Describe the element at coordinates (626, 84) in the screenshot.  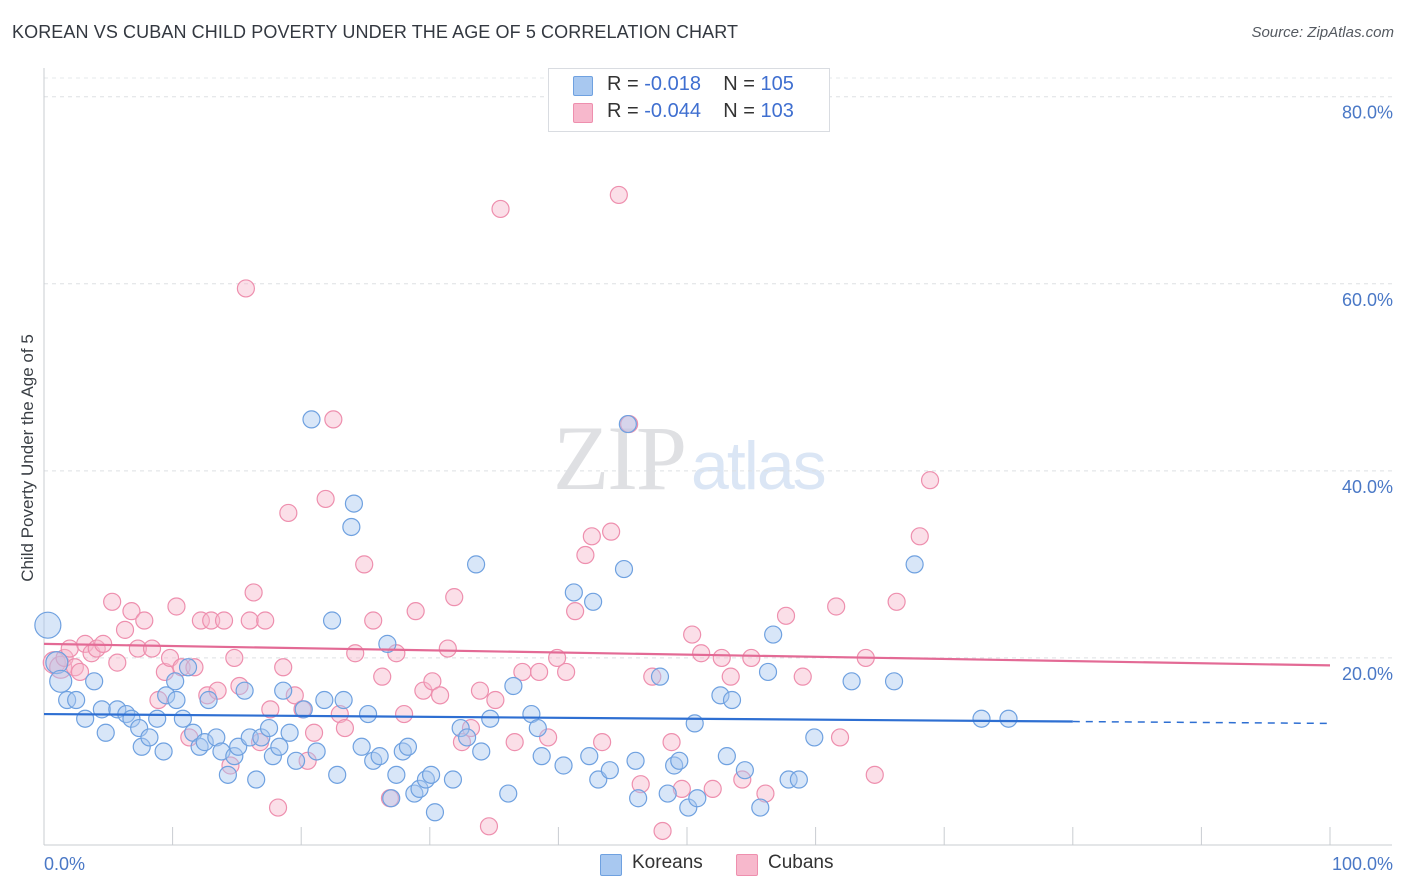
I see `legend-r-label: R =` at that location.